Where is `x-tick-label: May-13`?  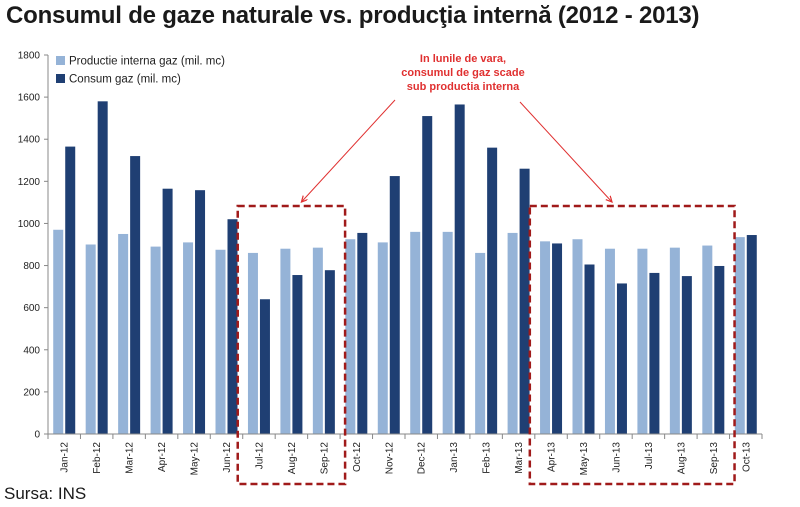
x-tick-label: May-13 is located at coordinates (584, 459).